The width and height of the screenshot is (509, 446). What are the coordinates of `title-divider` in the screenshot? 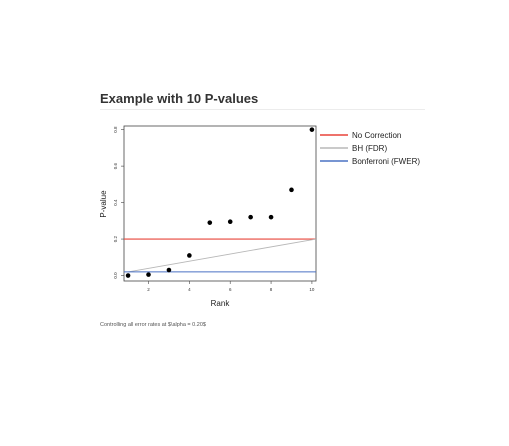 It's located at (262, 109).